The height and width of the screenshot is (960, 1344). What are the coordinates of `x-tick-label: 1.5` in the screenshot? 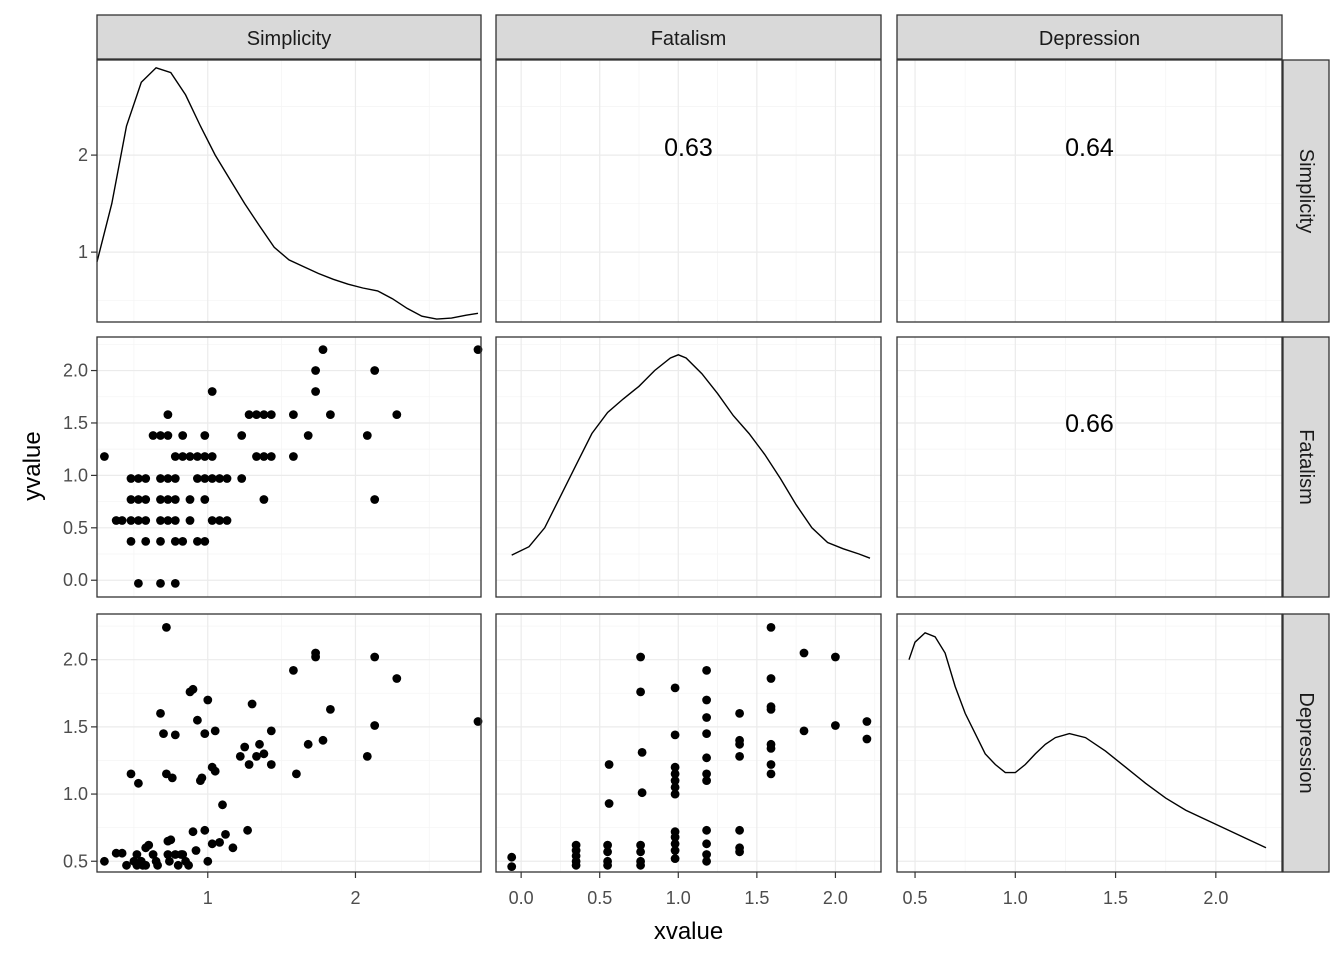 It's located at (1115, 898).